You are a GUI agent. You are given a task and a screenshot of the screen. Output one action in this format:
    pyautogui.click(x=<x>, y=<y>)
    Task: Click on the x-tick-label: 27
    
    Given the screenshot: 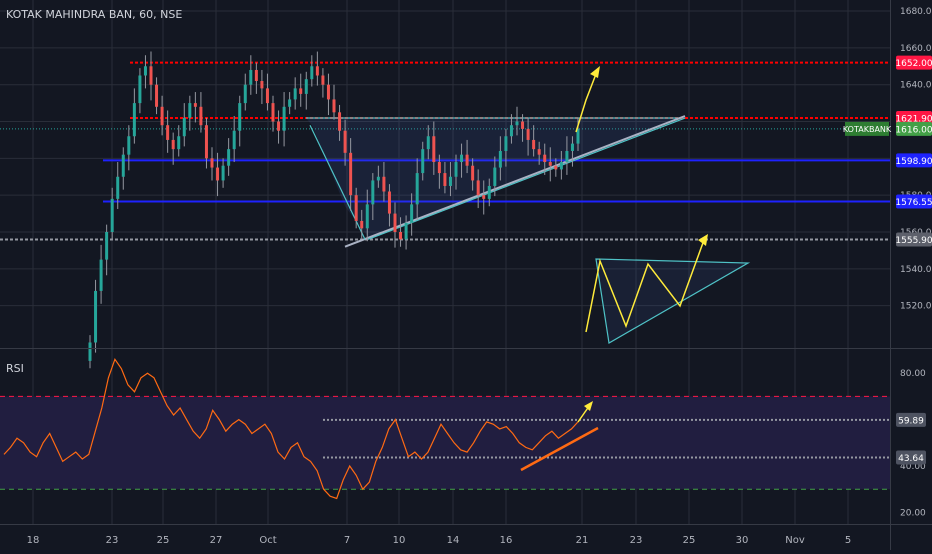 What is the action you would take?
    pyautogui.click(x=216, y=540)
    